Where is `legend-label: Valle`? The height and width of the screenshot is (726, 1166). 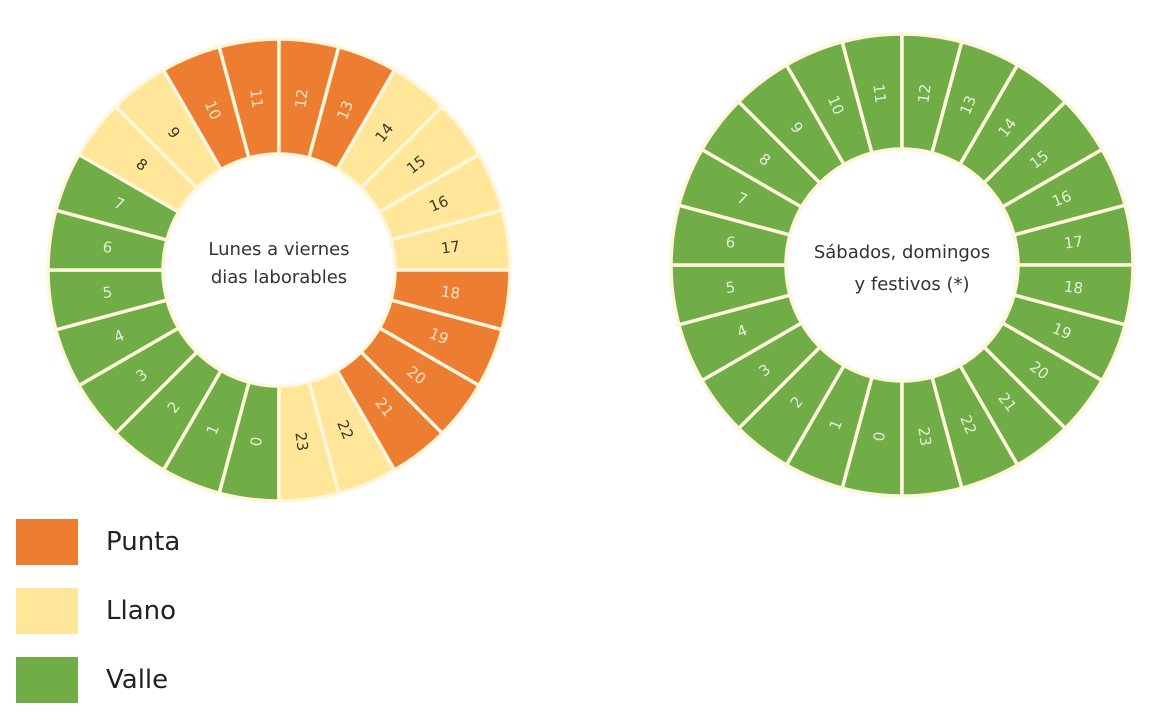 legend-label: Valle is located at coordinates (137, 680).